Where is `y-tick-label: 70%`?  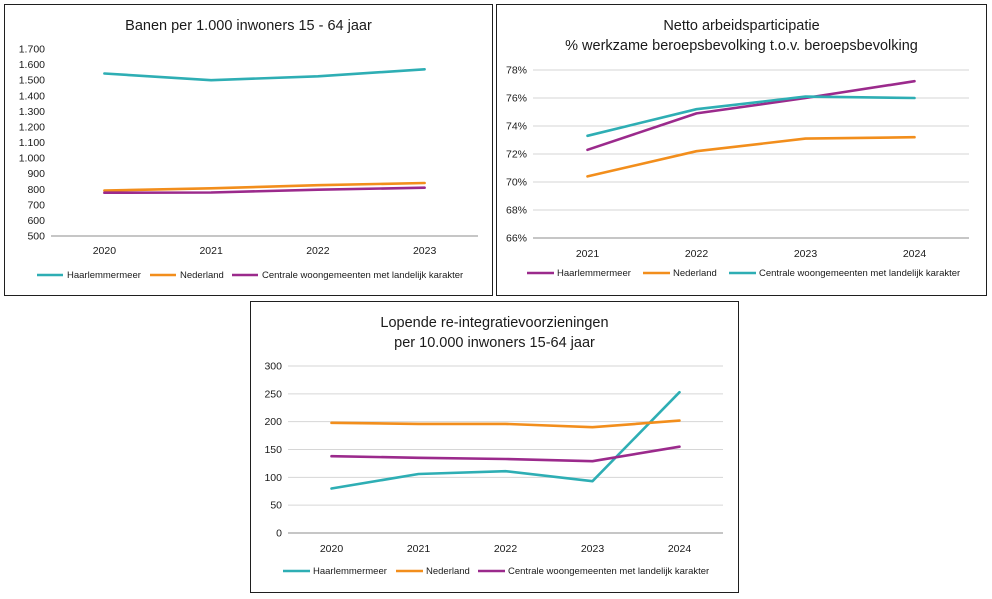
y-tick-label: 70% is located at coordinates (516, 183).